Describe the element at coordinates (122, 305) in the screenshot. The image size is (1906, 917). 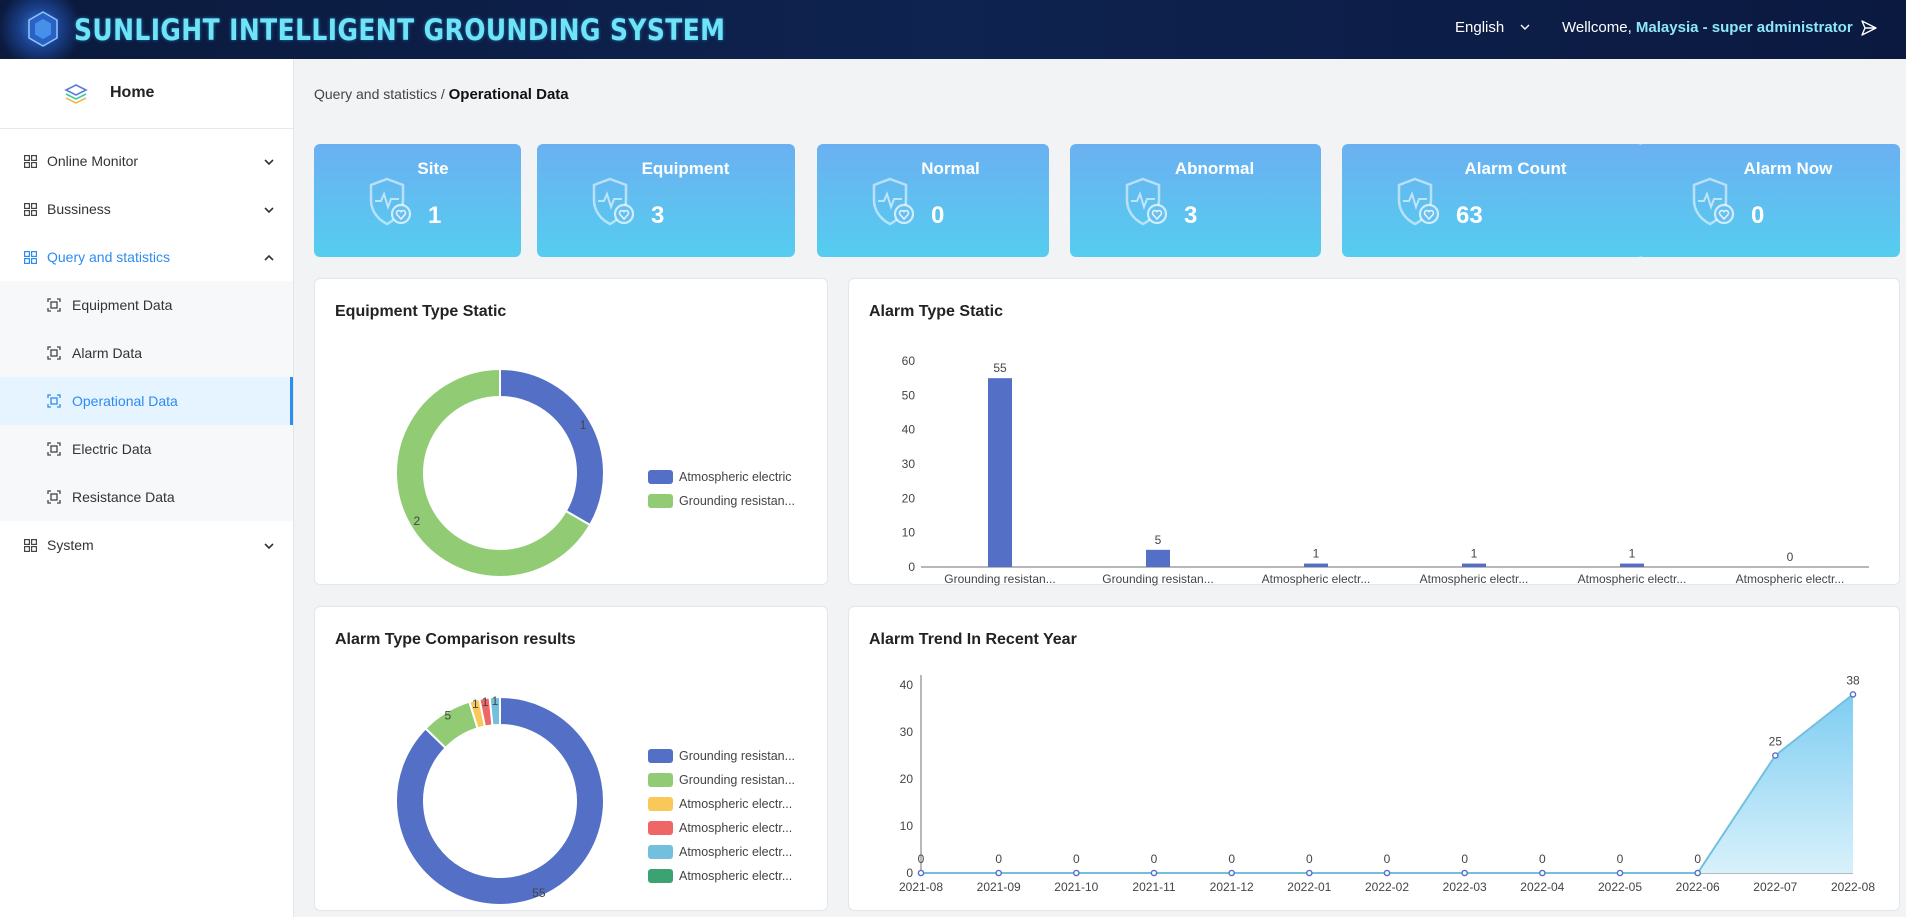
I see `sidebar-item-label: Equipment Data` at that location.